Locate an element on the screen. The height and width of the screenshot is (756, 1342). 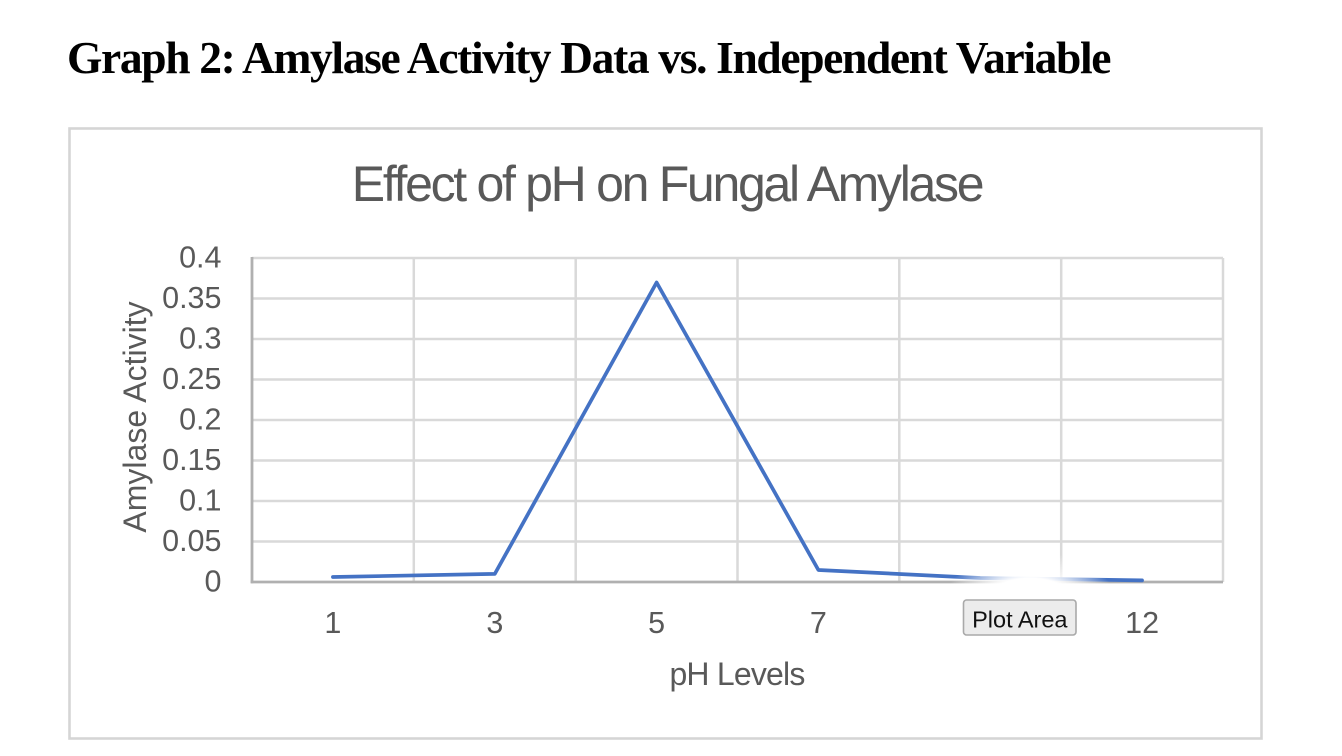
svg-text: 0.1 is located at coordinates (200, 501).